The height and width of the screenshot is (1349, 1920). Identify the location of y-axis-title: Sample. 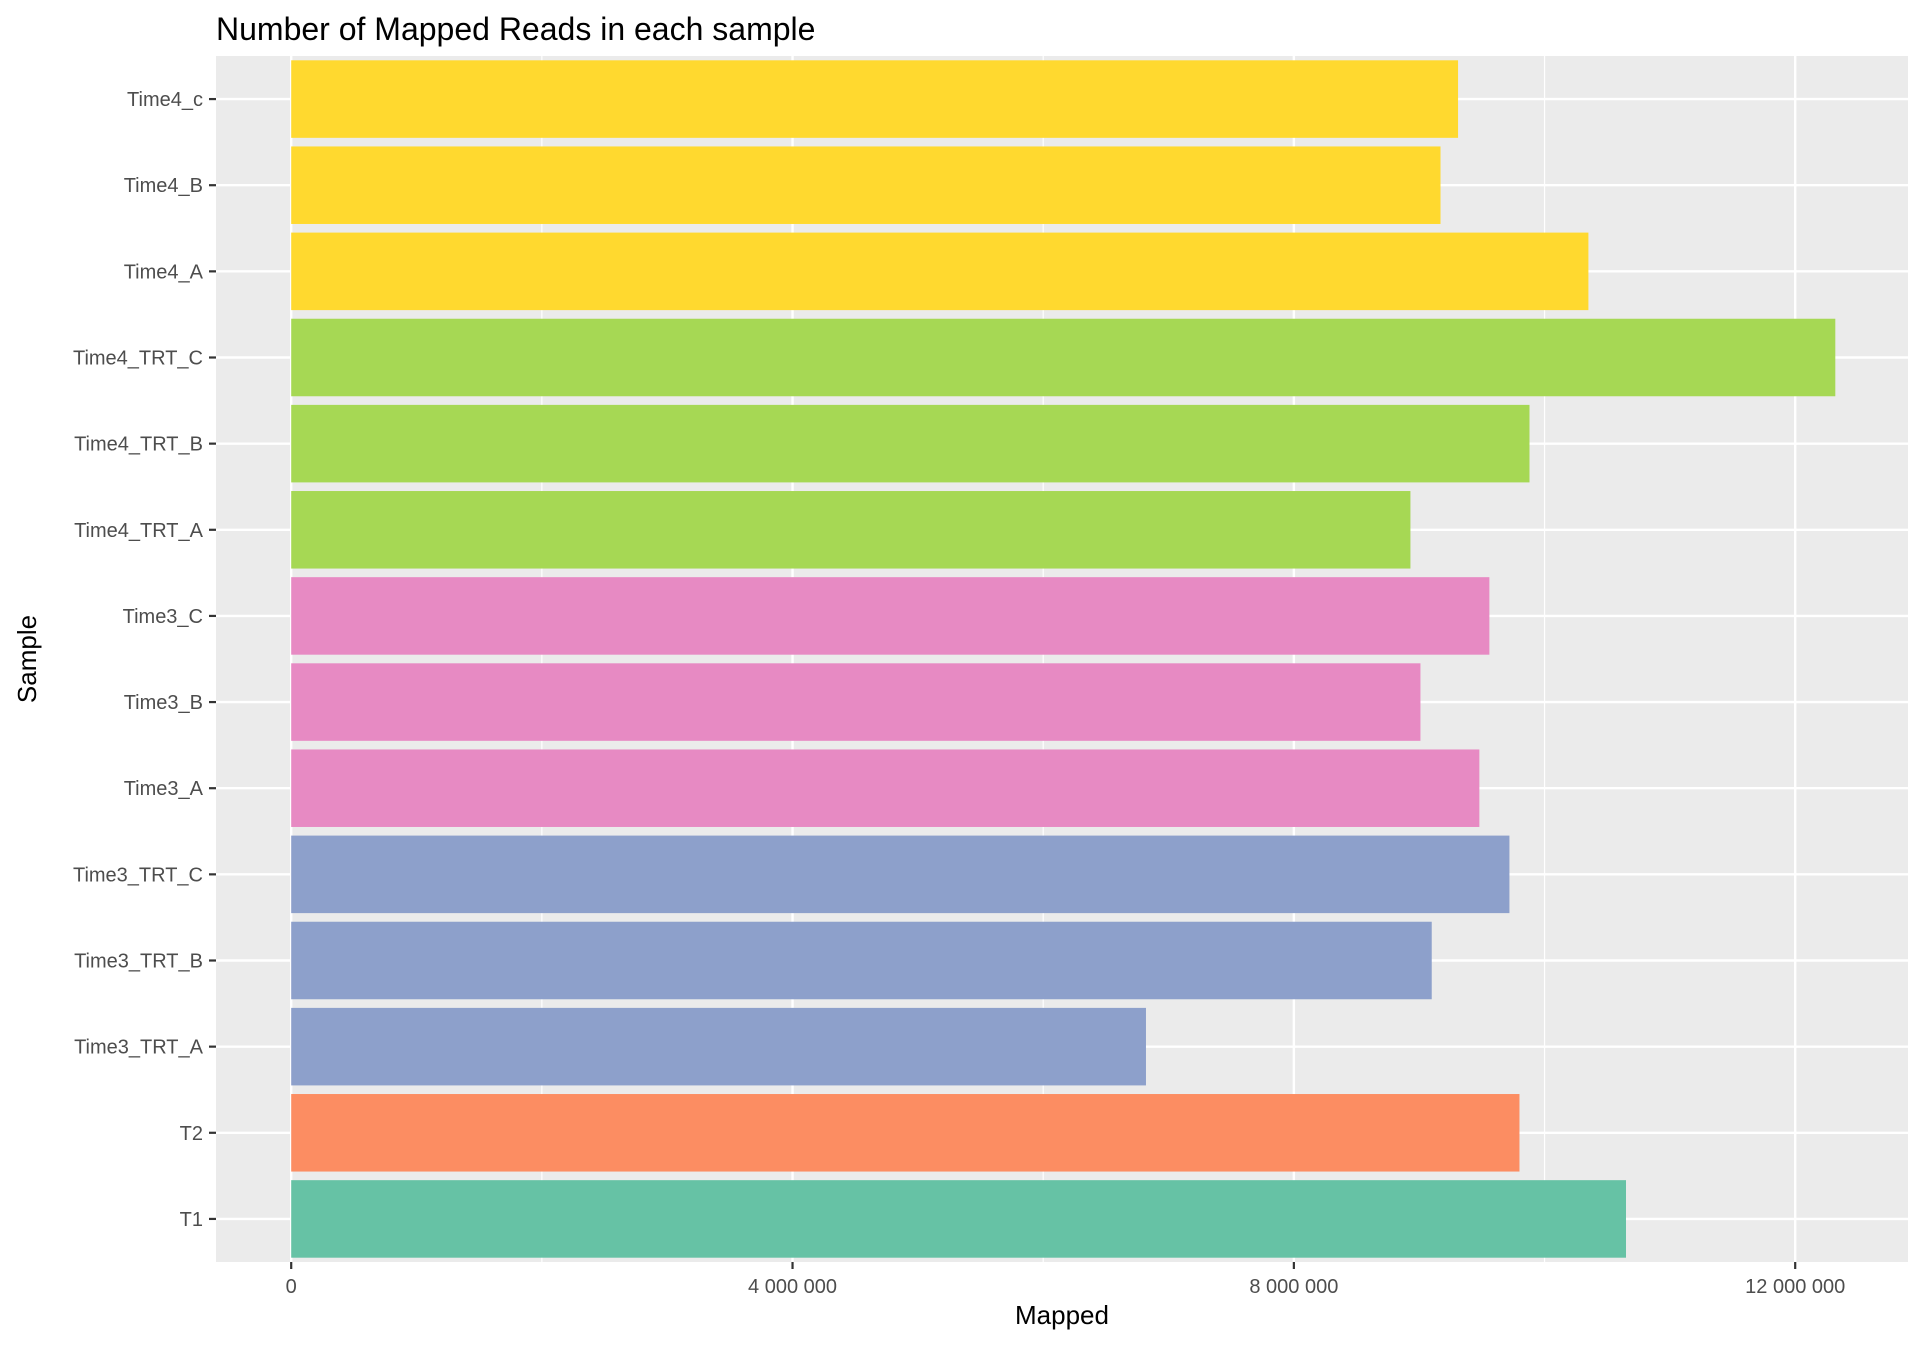
(27, 659).